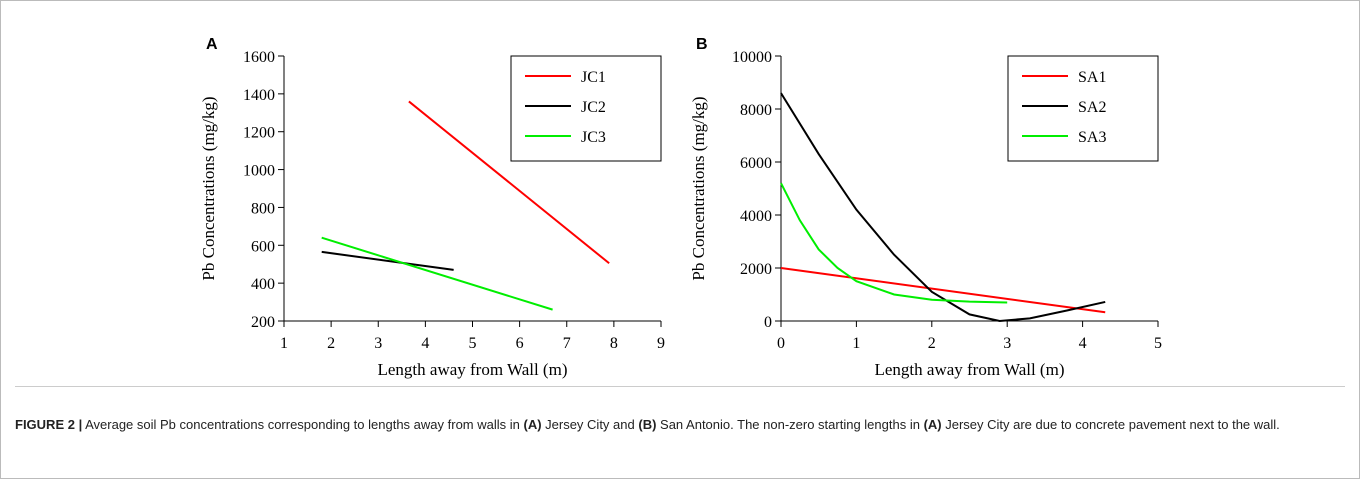 This screenshot has height=479, width=1360. I want to click on legend-label: SA2, so click(1092, 107).